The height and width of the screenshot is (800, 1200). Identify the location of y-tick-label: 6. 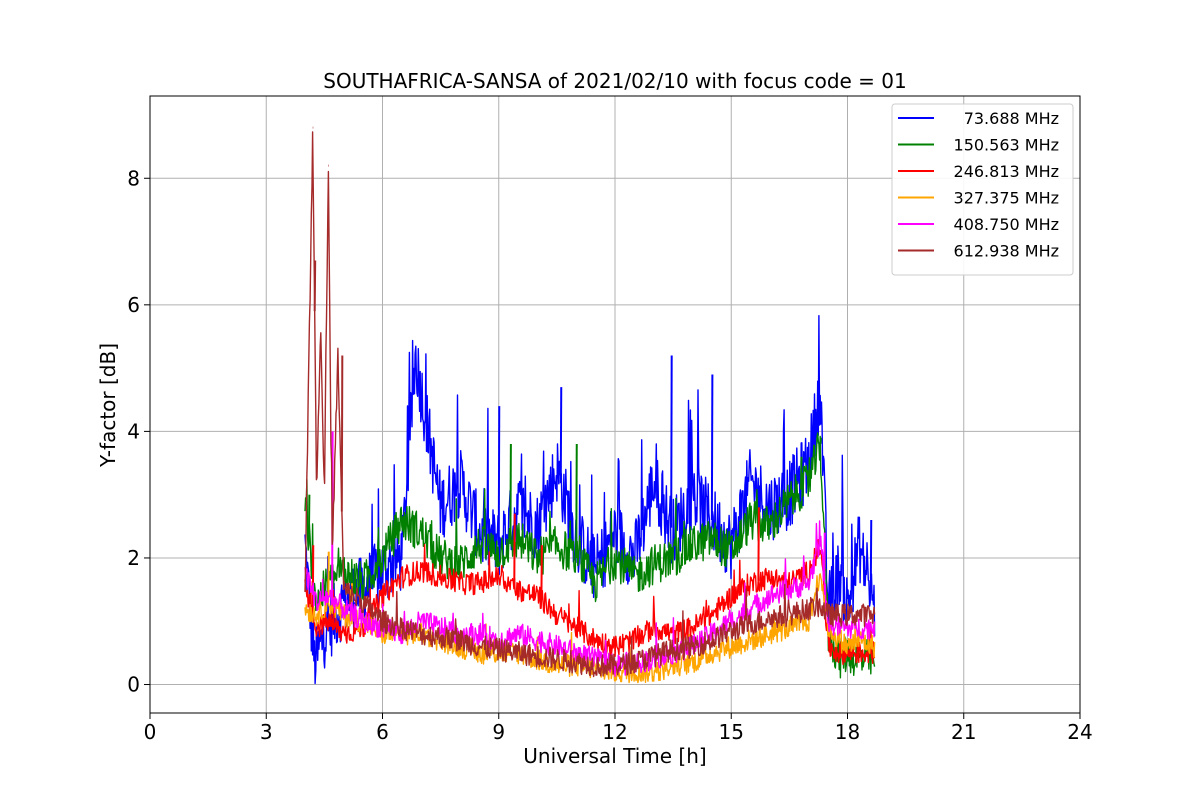
(133, 305).